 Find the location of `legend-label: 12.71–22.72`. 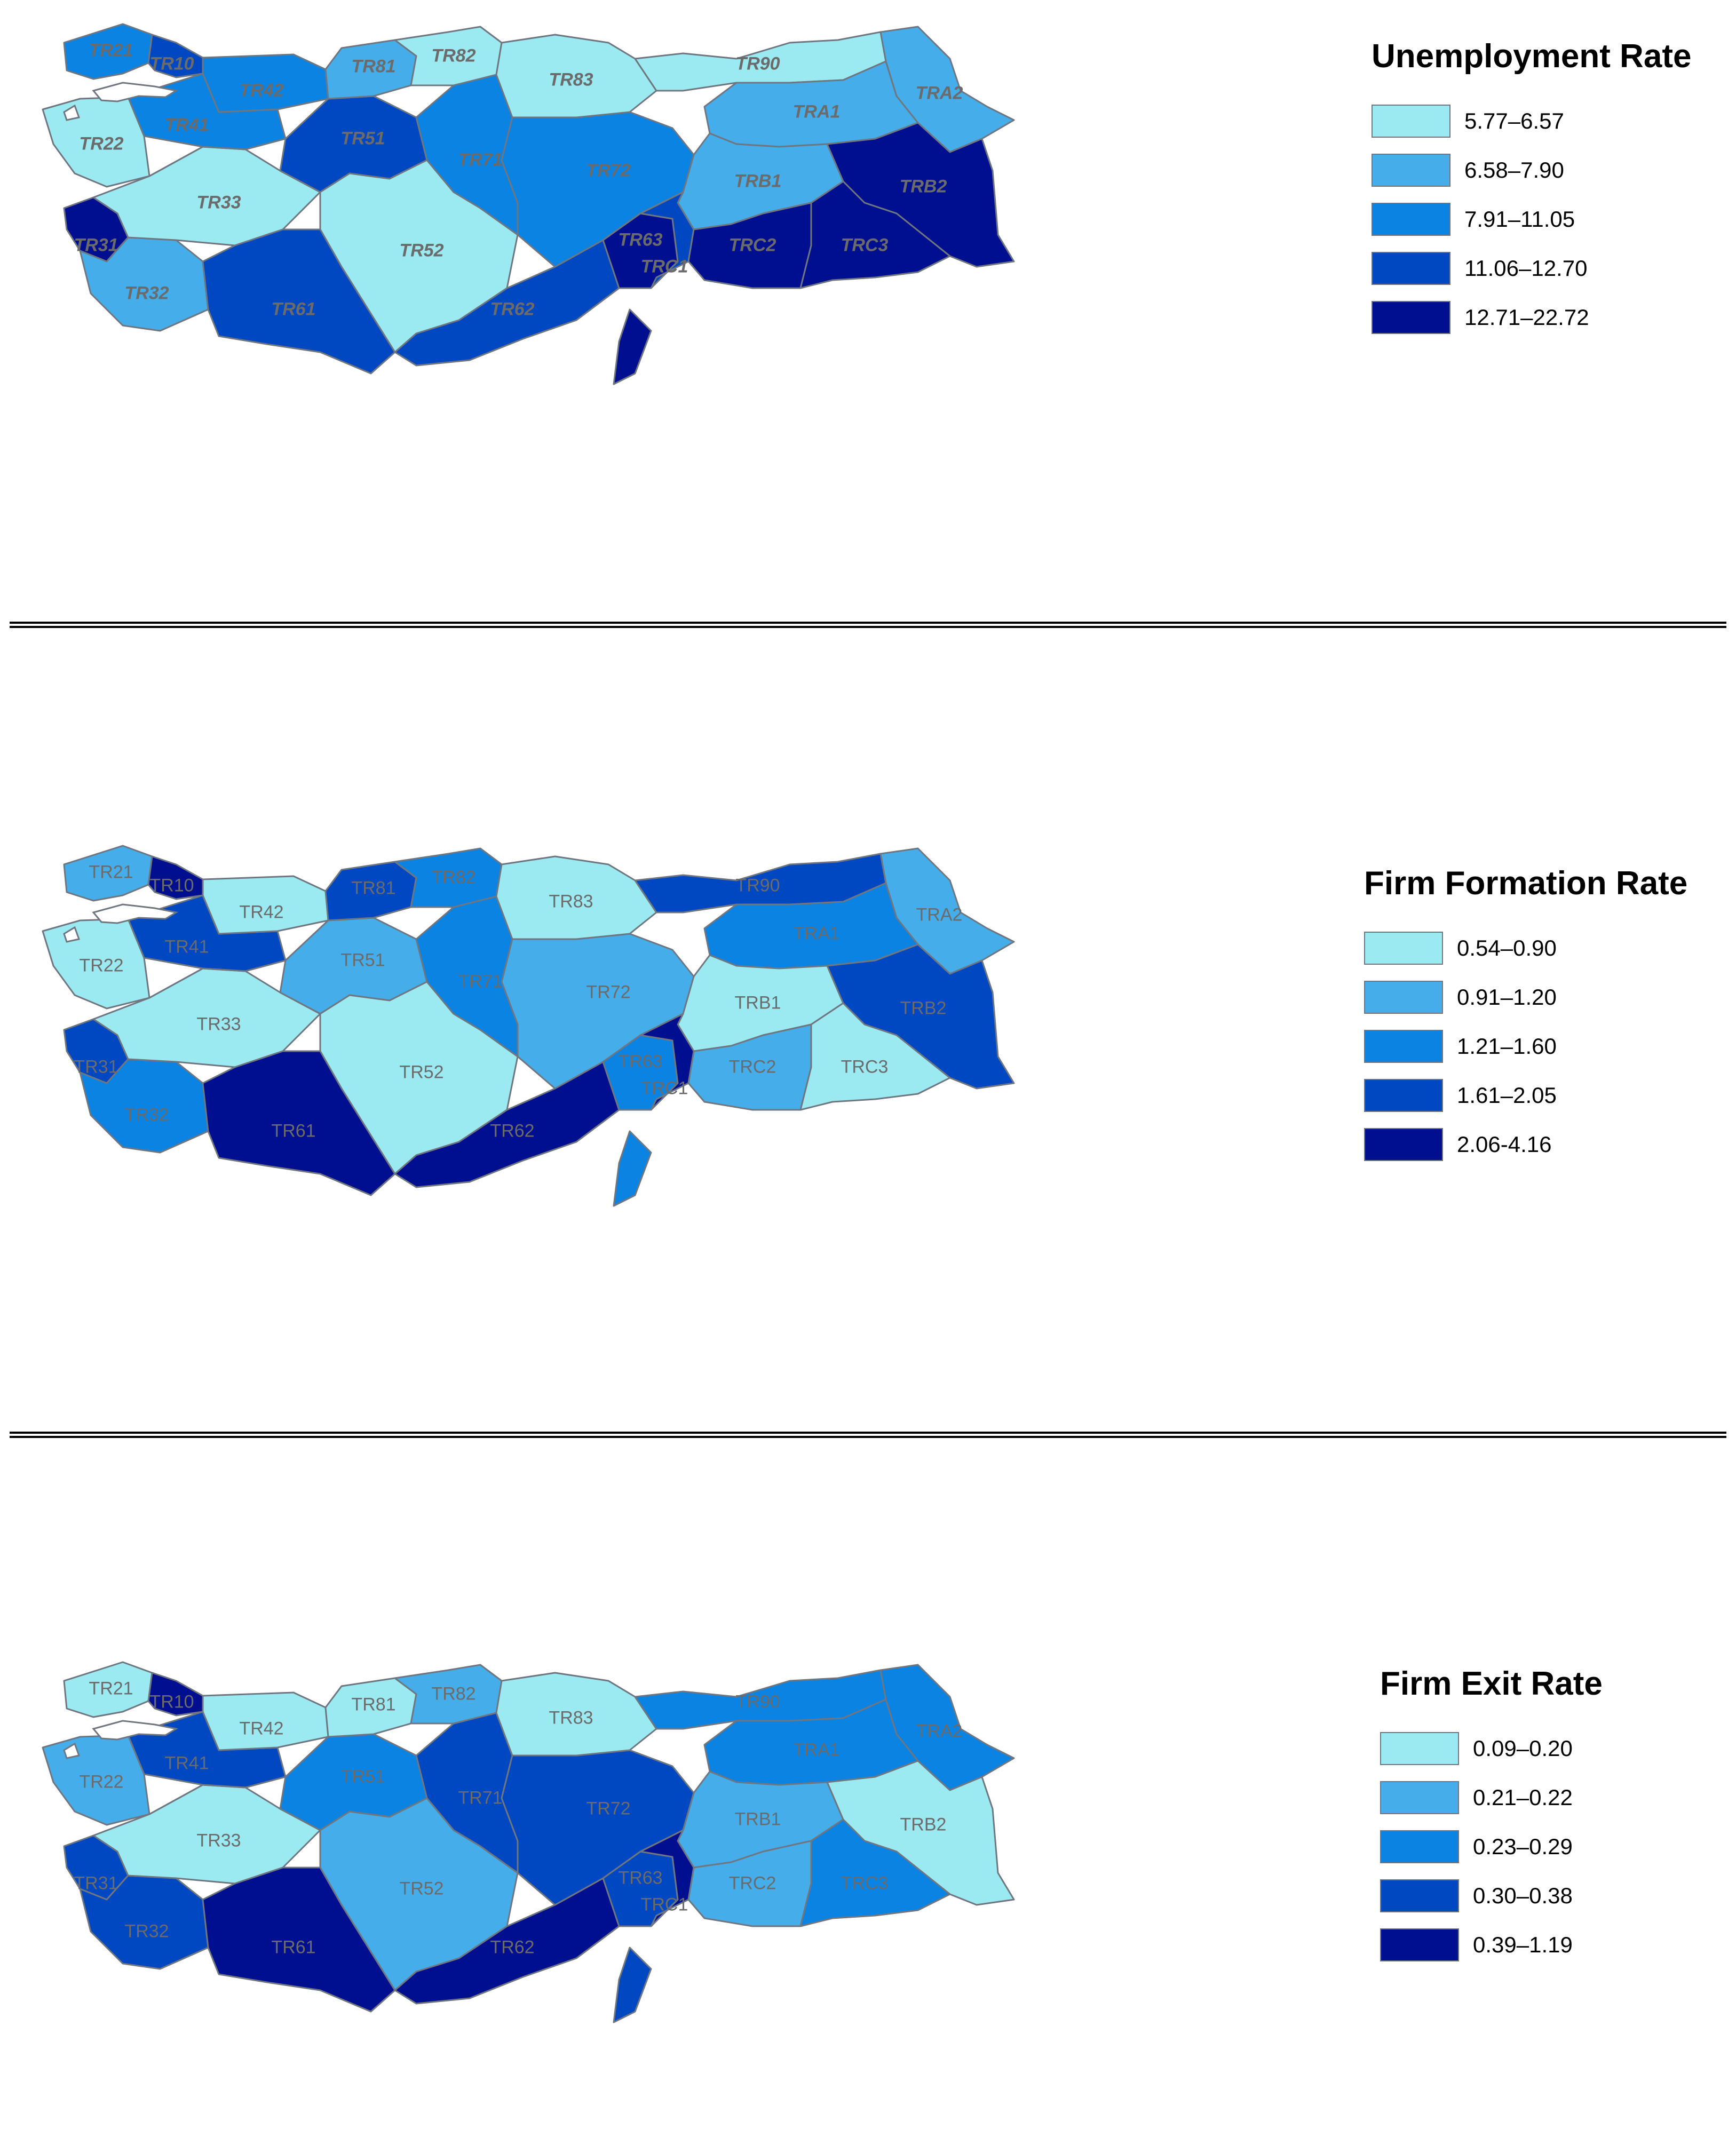

legend-label: 12.71–22.72 is located at coordinates (1526, 317).